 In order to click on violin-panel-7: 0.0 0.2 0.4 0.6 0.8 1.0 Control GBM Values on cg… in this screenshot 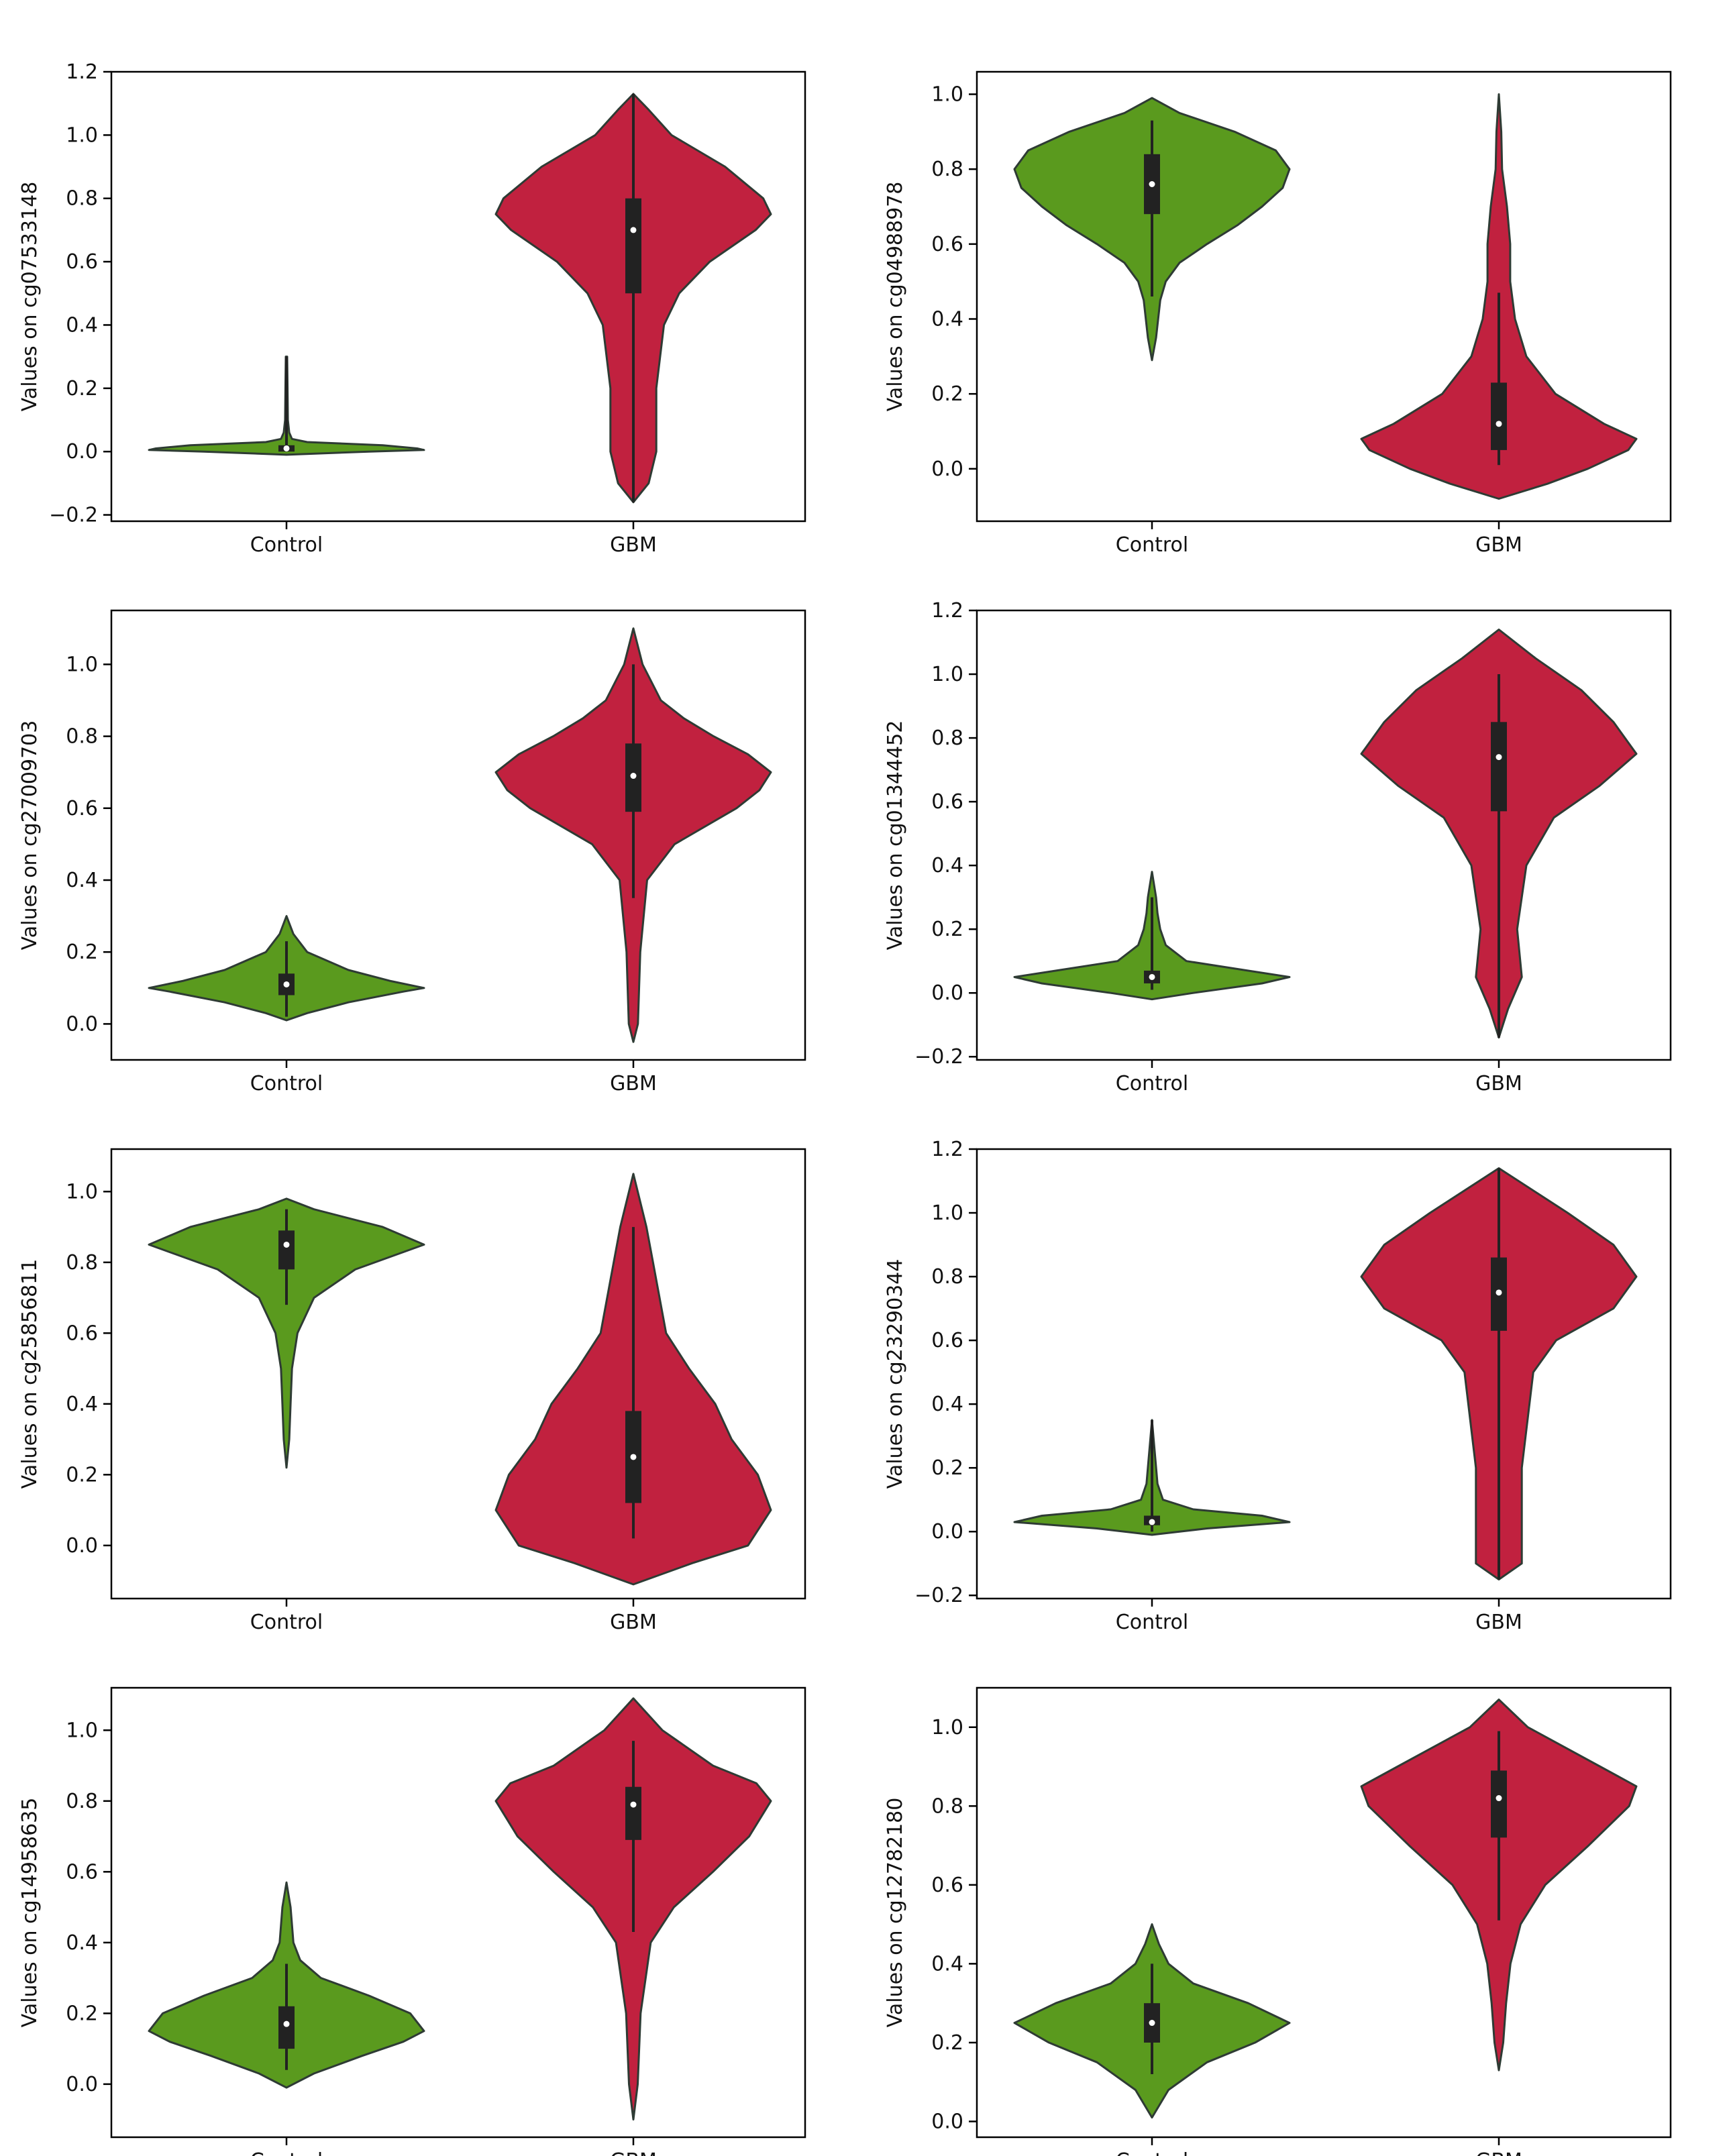, I will do `click(433, 1886)`.